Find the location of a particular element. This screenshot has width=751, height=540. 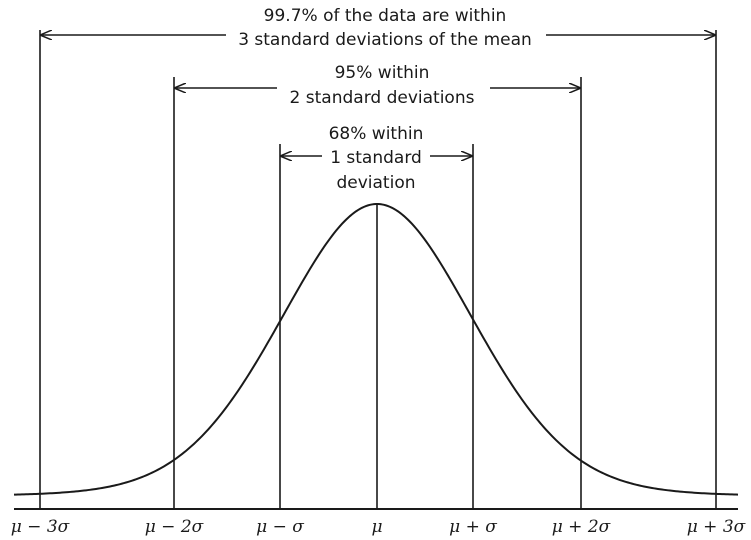

tick-plus-3-sd: μ + 3σ is located at coordinates (716, 527).